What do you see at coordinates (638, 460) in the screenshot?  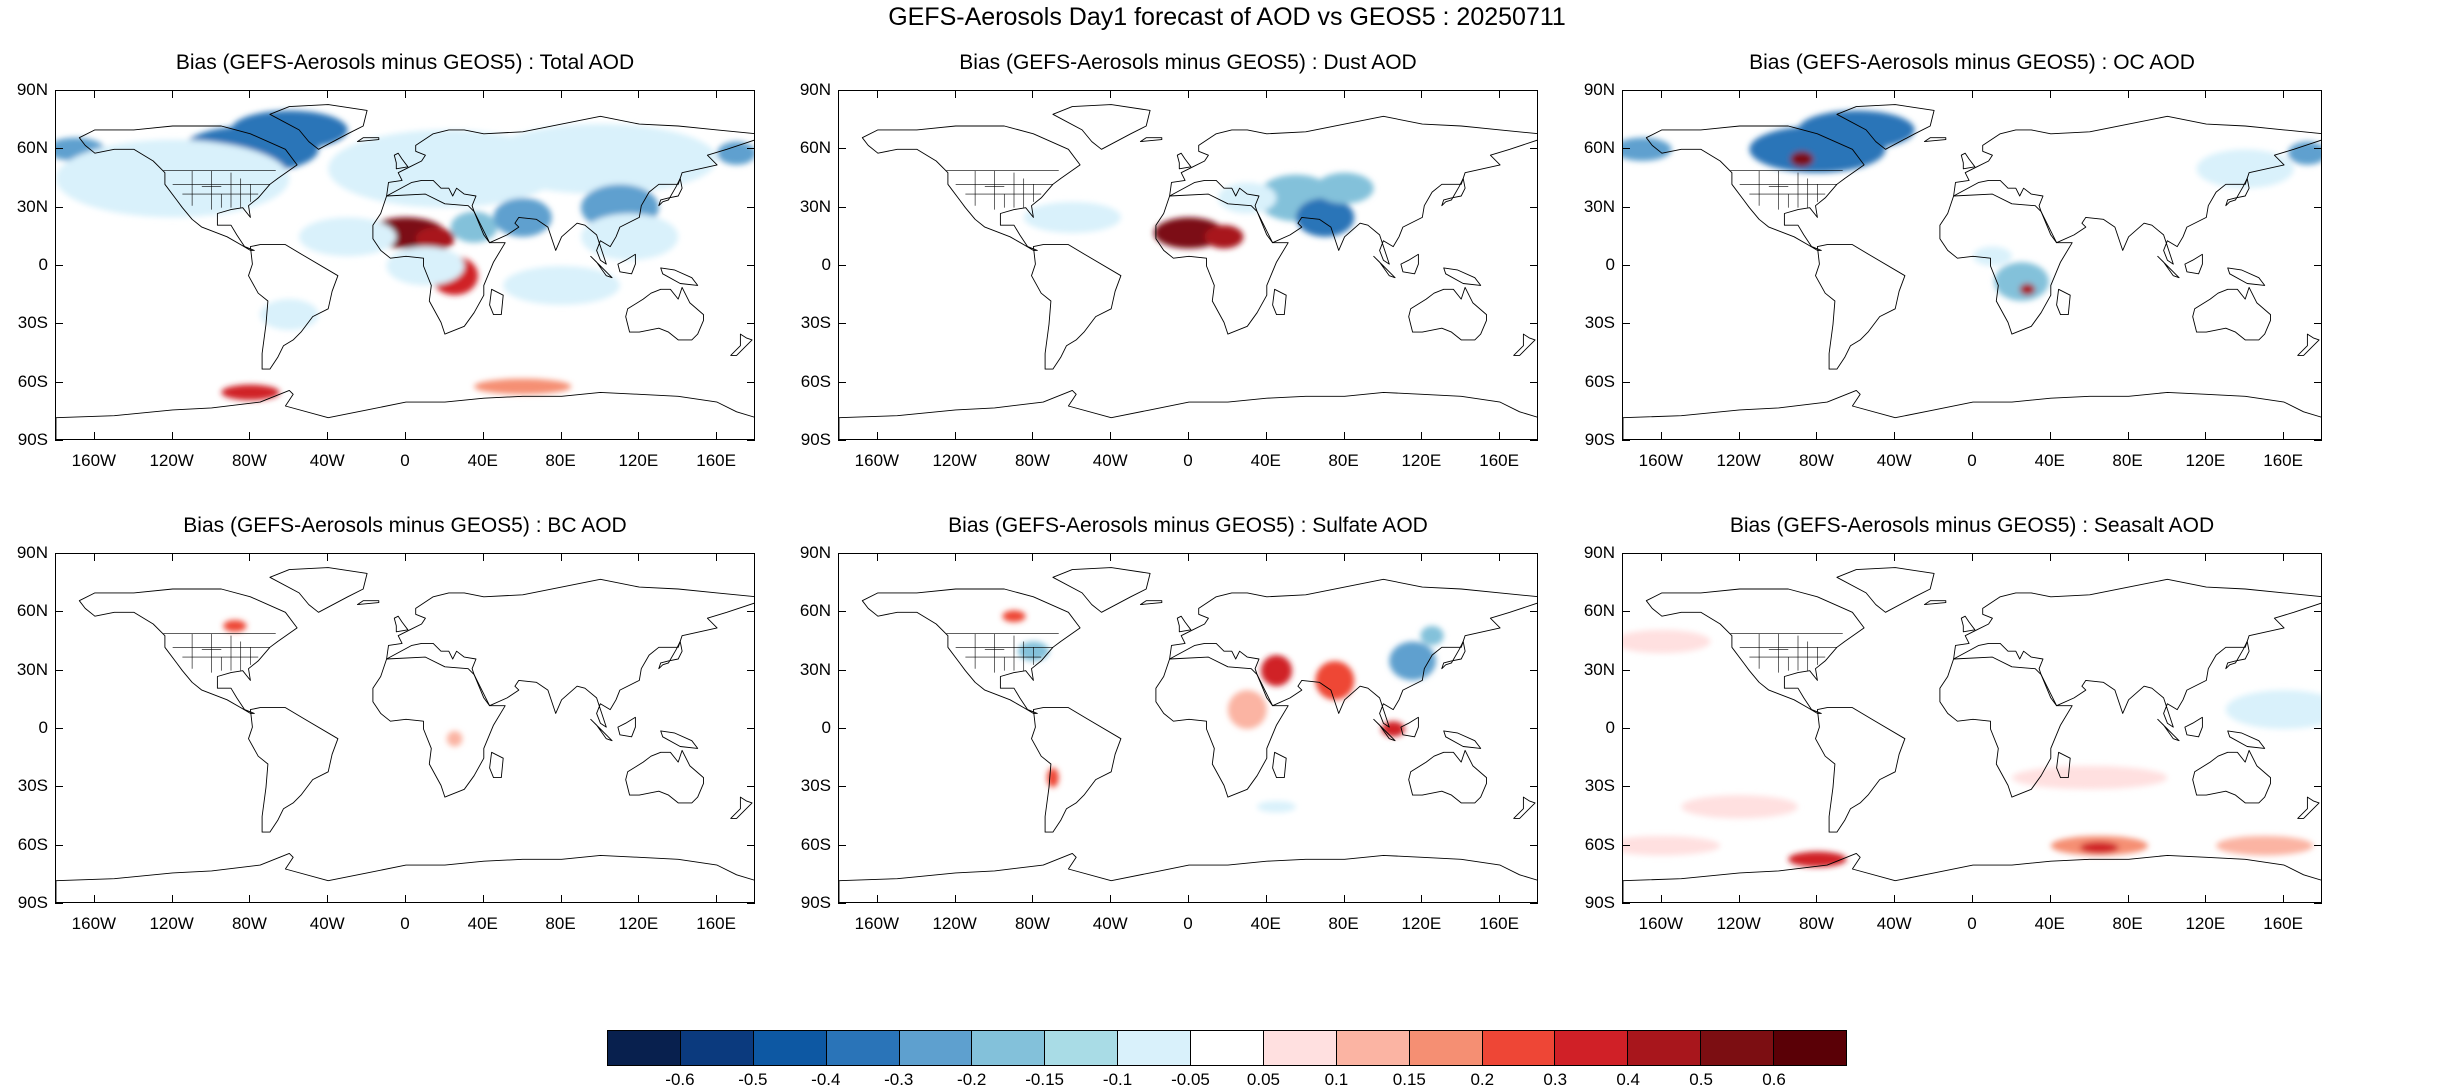 I see `longitude-label: 120E` at bounding box center [638, 460].